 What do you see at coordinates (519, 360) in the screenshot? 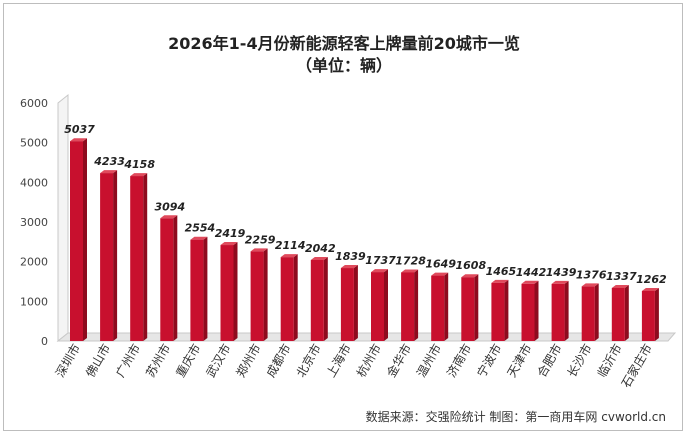
I see `x-category-label: 天津市` at bounding box center [519, 360].